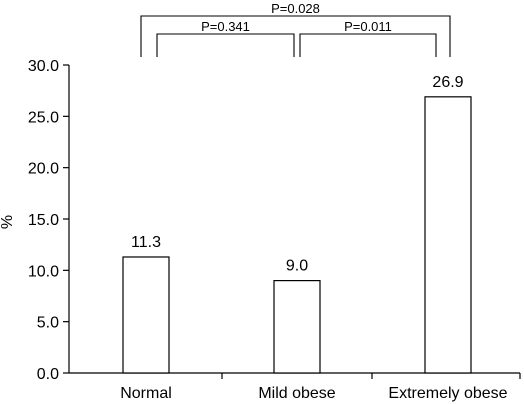 The width and height of the screenshot is (524, 404). I want to click on y-tick-label: 20.0, so click(43, 169).